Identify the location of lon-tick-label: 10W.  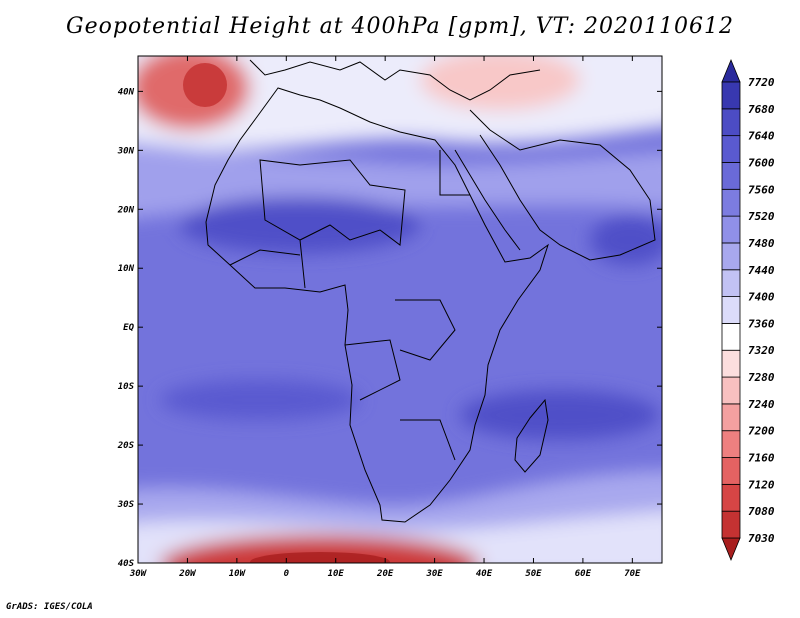
(238, 574).